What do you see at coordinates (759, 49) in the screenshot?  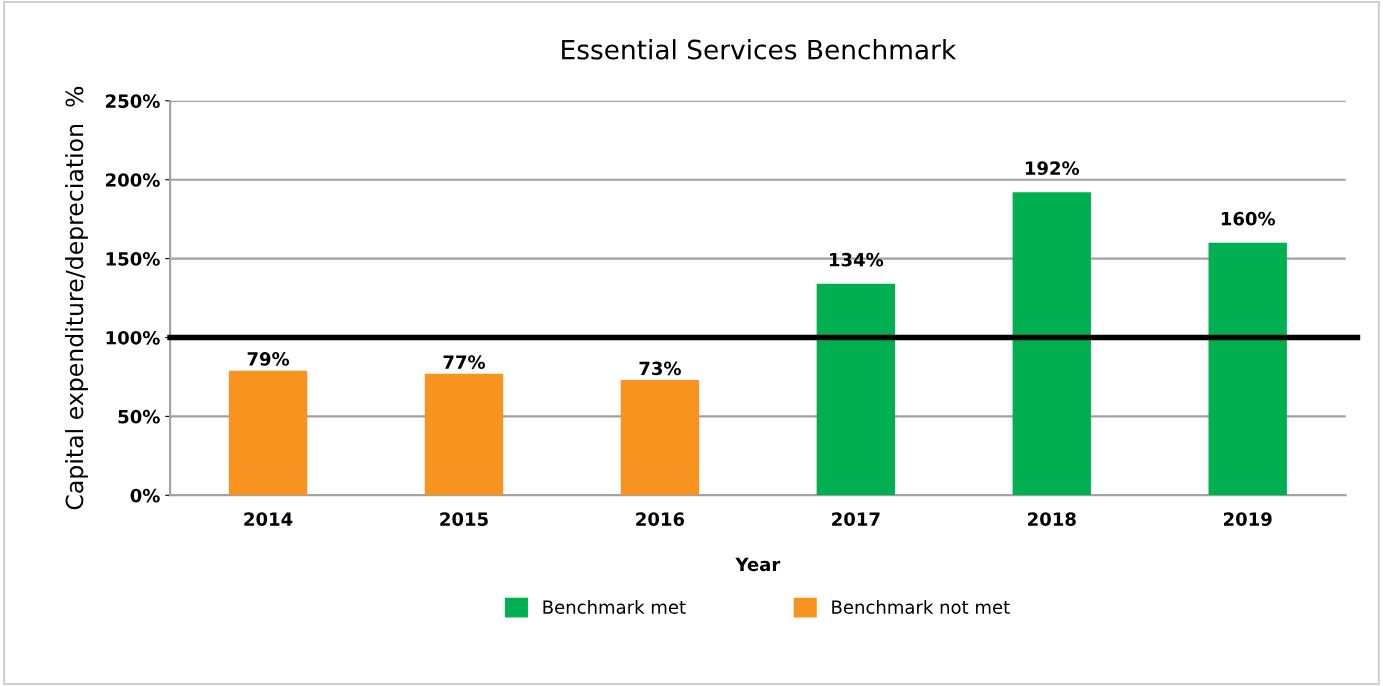 I see `chart-title: Essential Services Benchmark` at bounding box center [759, 49].